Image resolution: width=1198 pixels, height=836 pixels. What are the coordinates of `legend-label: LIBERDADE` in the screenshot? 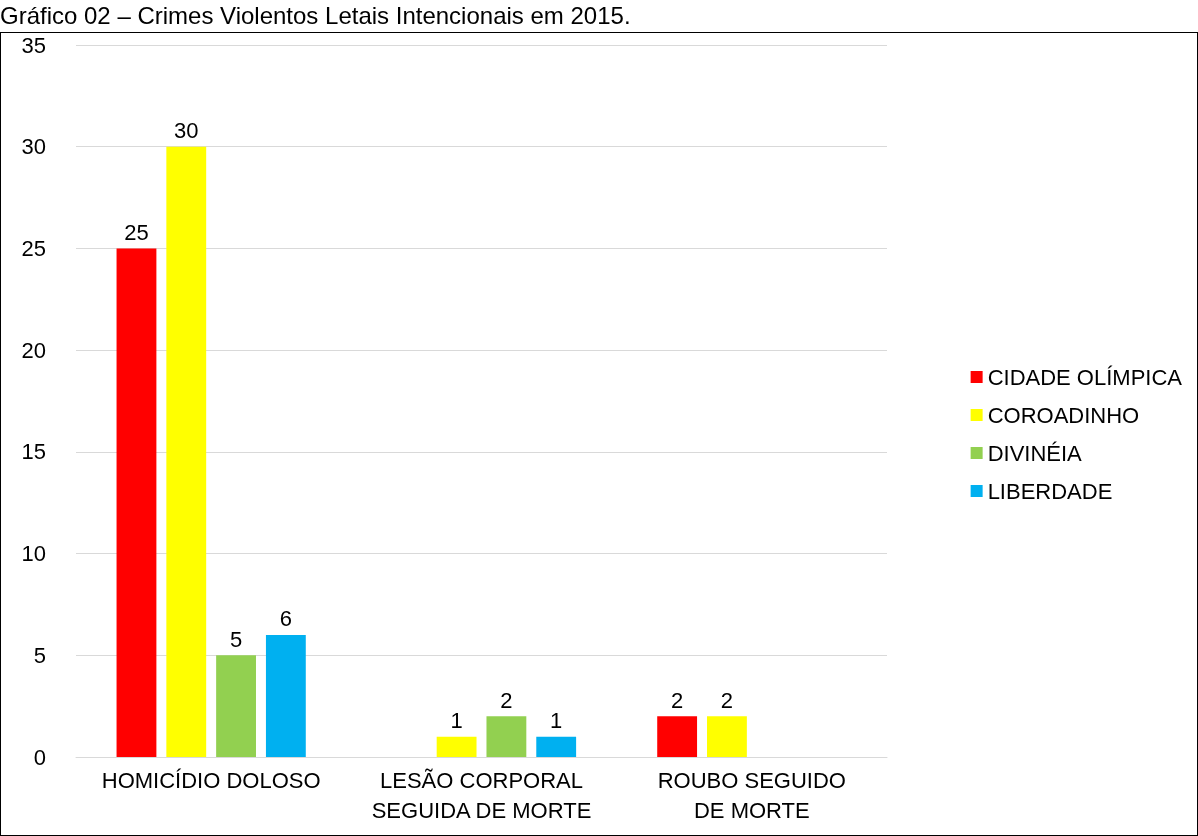 It's located at (1050, 491).